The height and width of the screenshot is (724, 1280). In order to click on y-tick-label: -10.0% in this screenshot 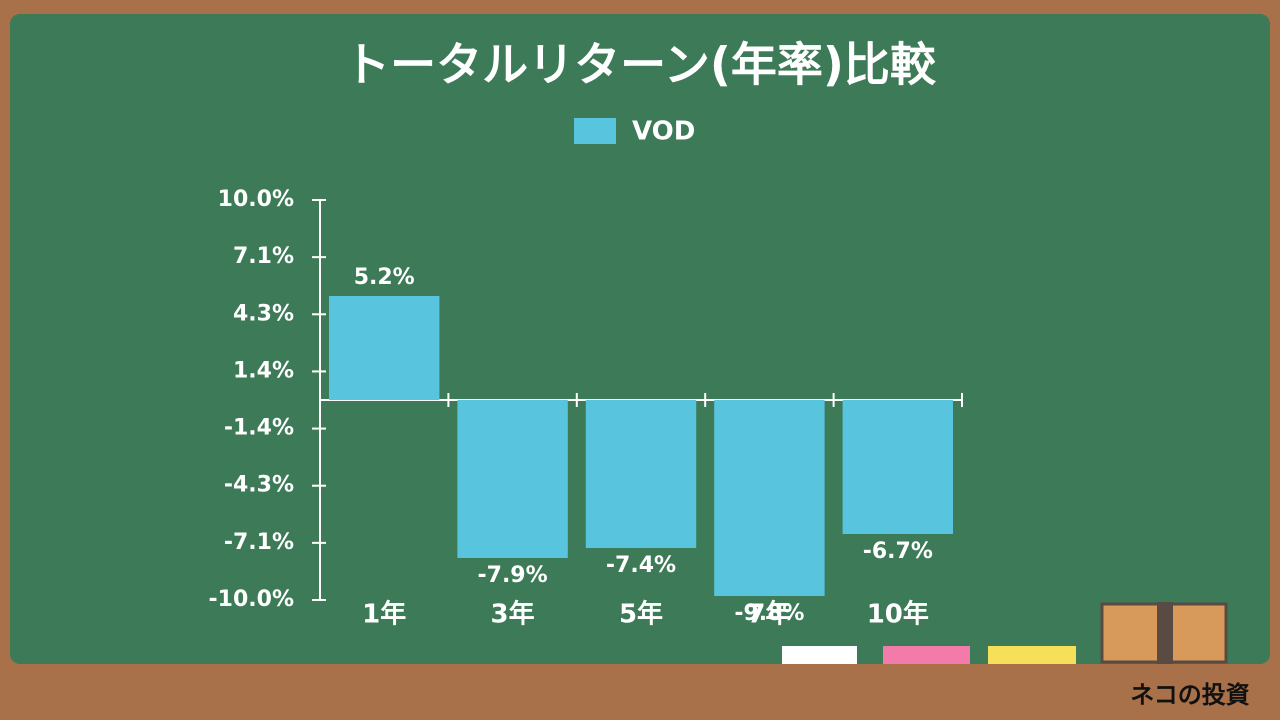, I will do `click(251, 599)`.